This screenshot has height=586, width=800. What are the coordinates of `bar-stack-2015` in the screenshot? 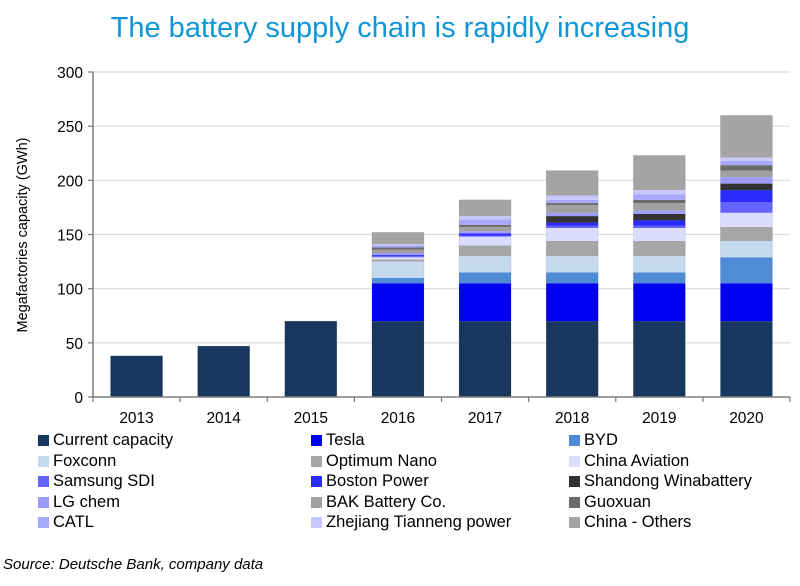 It's located at (311, 359).